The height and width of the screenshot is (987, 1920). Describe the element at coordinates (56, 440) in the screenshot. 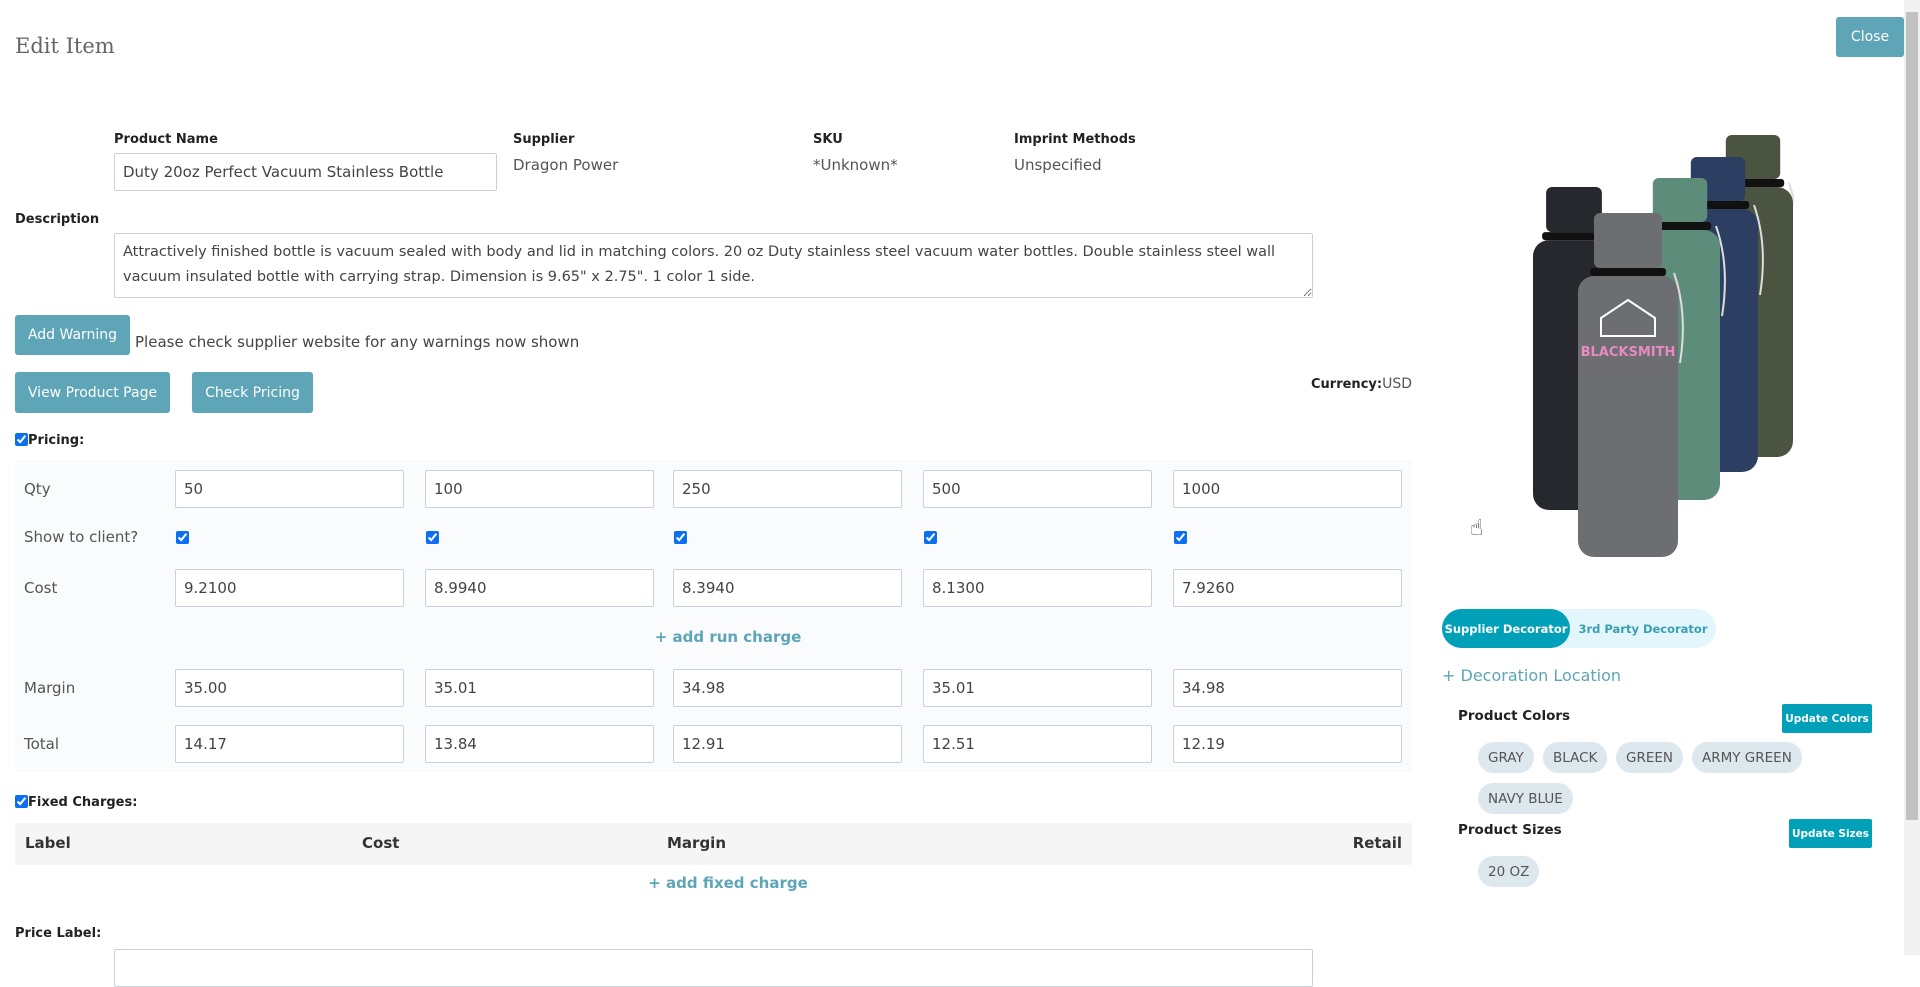

I see `pricing-label: Pricing:` at that location.